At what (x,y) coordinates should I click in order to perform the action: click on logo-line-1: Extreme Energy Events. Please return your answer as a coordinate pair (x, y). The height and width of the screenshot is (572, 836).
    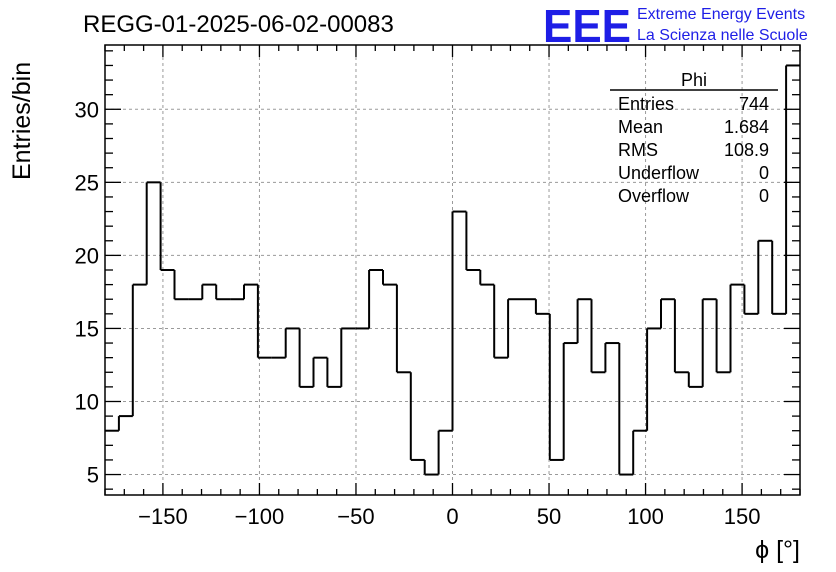
    Looking at the image, I should click on (721, 14).